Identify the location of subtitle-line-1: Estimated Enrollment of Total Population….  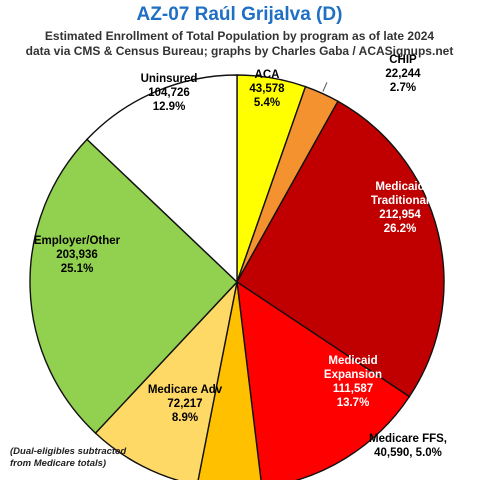
(239, 36).